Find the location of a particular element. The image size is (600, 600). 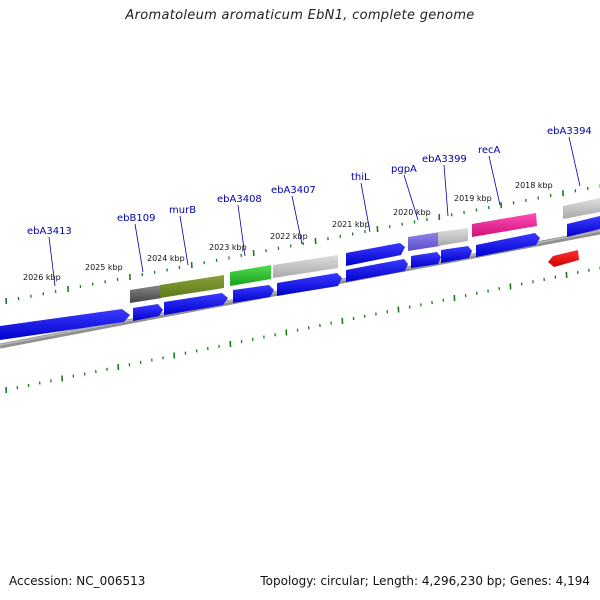

kbp-label: 2018 kbp is located at coordinates (534, 185).